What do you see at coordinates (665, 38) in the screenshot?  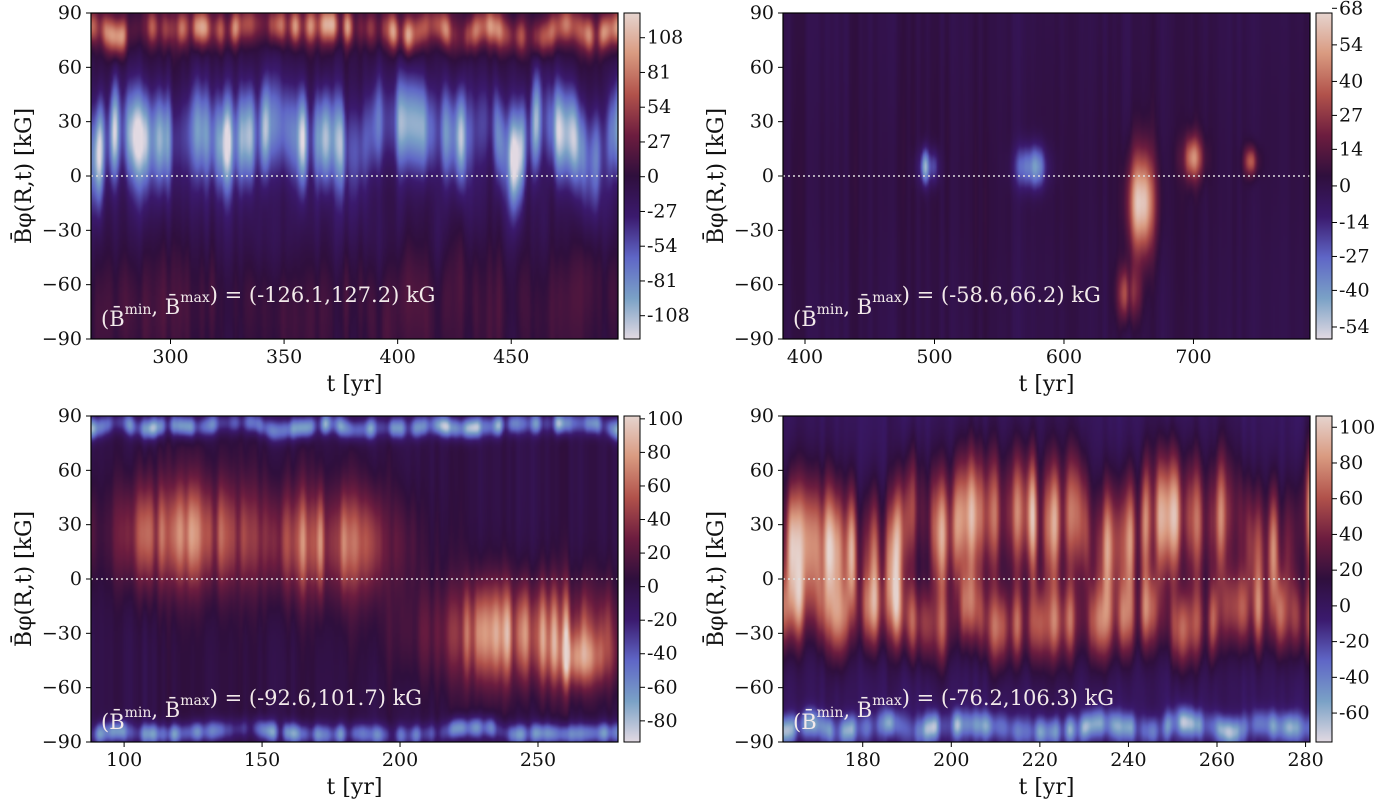 I see `colorbar-tick-label: 108` at bounding box center [665, 38].